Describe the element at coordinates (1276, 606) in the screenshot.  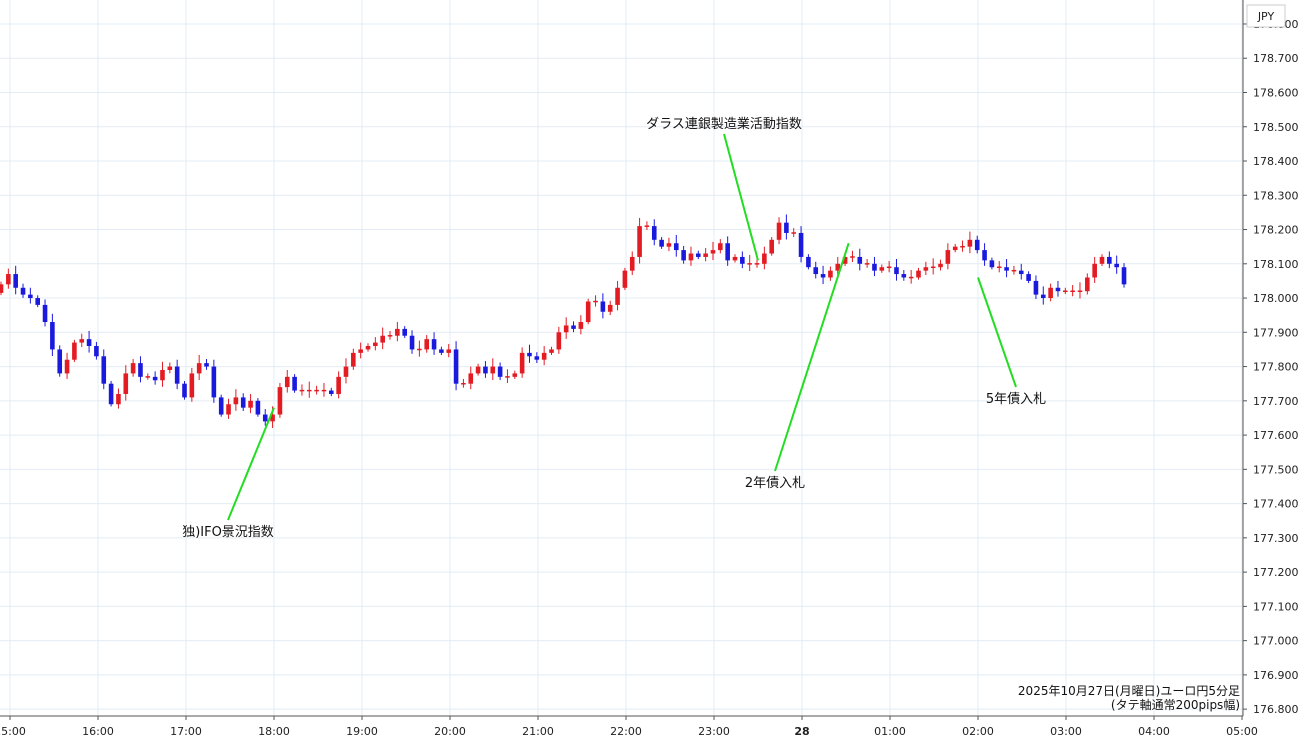
I see `y-tick-label: 177.100` at that location.